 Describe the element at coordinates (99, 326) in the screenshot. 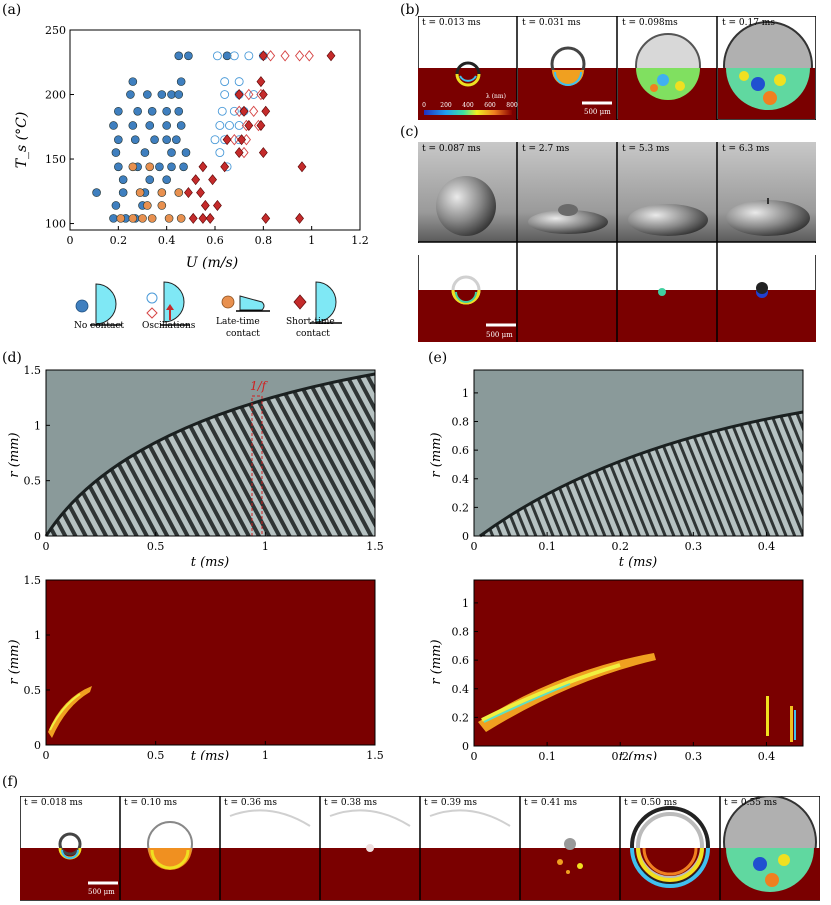

I see `legend-no-contact-label: No contact` at that location.